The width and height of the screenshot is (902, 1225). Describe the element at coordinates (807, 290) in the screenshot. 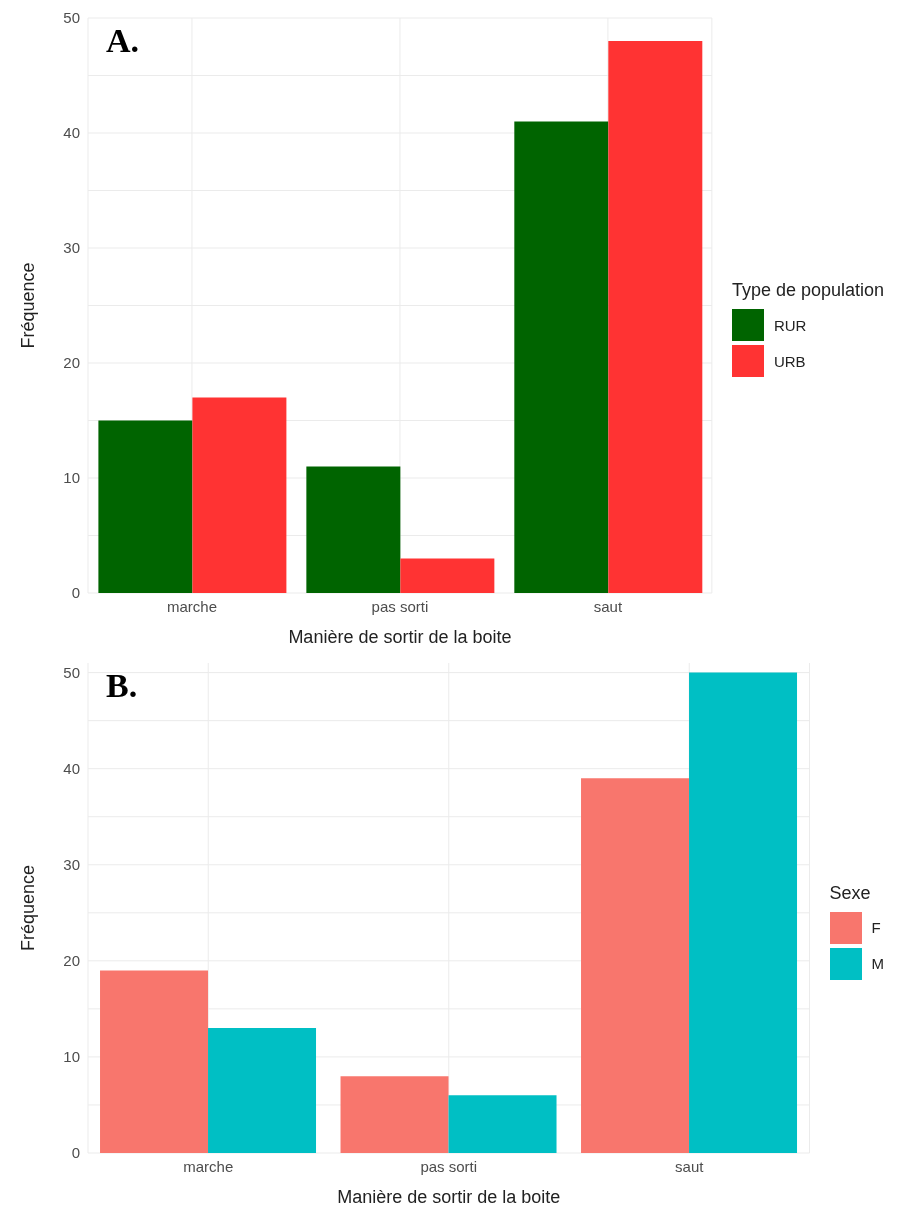

I see `legend-title: Type de population` at that location.